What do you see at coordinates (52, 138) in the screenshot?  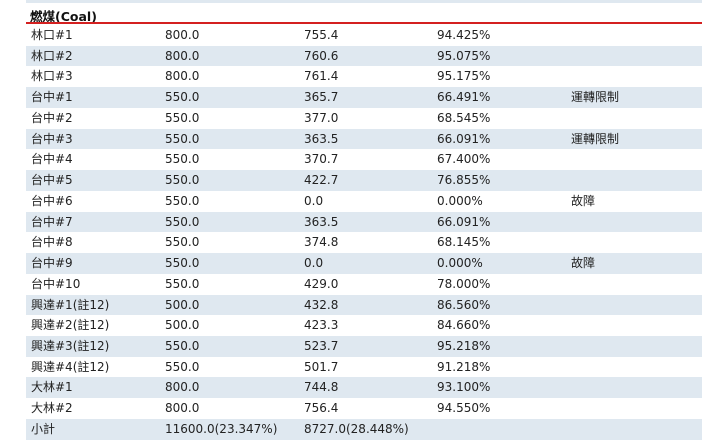 I see `unit-name: 台中#3` at bounding box center [52, 138].